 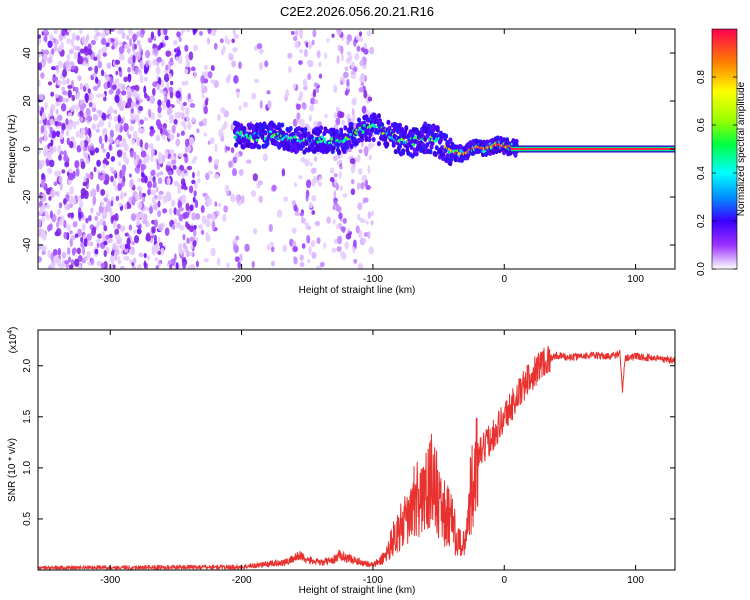 What do you see at coordinates (701, 269) in the screenshot?
I see `colorbar-tick-label: 0.0` at bounding box center [701, 269].